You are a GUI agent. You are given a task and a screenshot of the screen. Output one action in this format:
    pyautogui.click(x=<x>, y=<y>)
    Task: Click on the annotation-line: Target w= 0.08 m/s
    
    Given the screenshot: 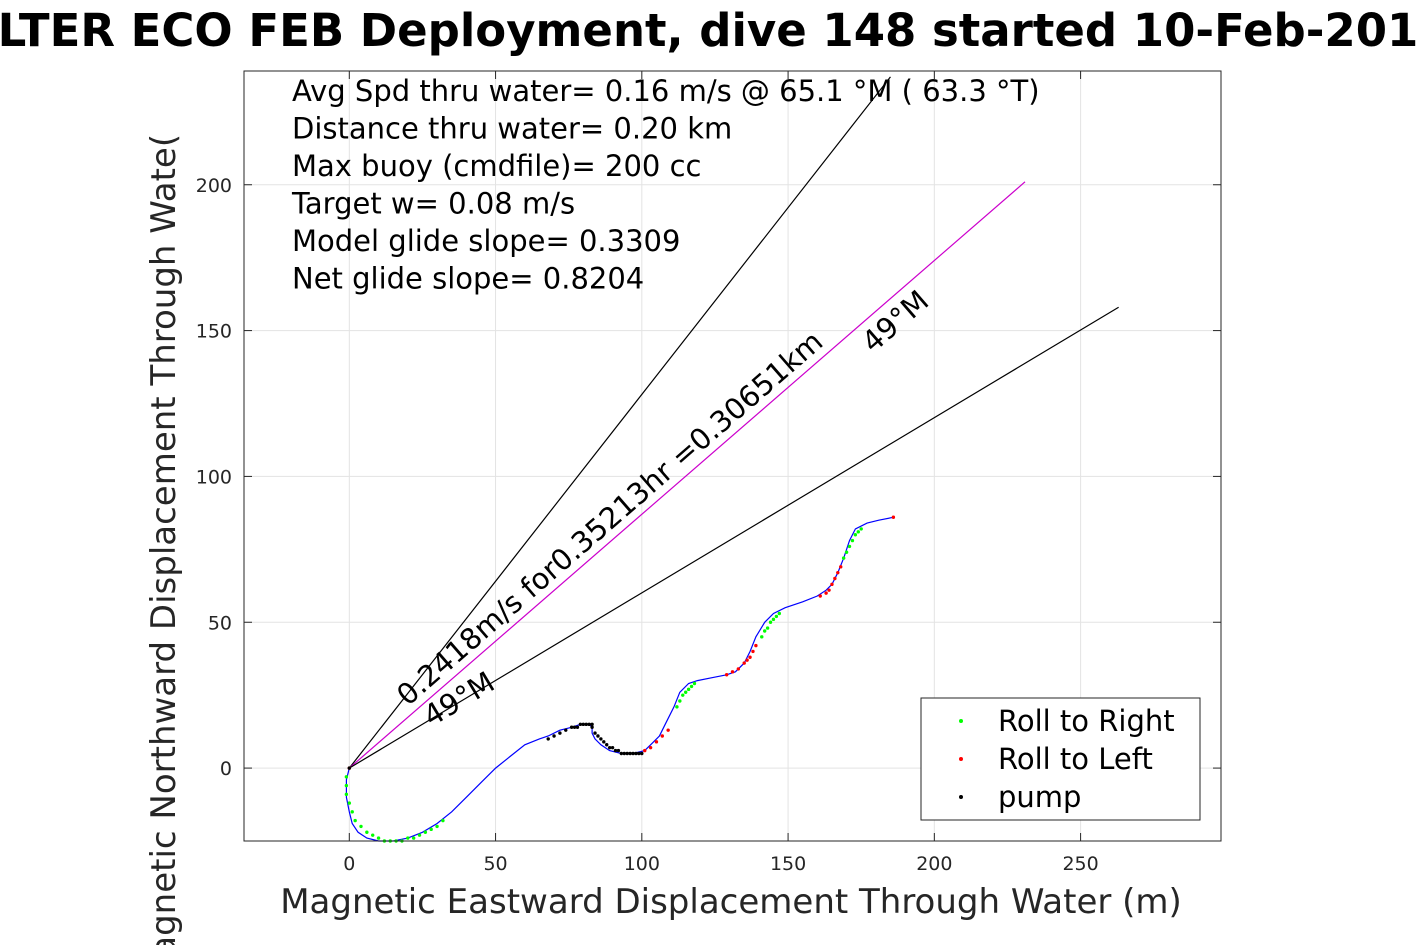 What is the action you would take?
    pyautogui.click(x=433, y=204)
    